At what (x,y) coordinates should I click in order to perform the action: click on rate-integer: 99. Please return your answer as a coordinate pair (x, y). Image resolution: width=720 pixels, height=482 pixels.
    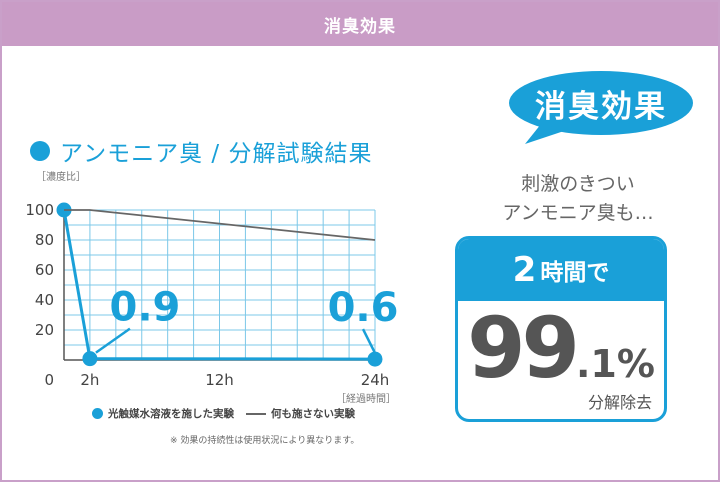
    Looking at the image, I should click on (523, 348).